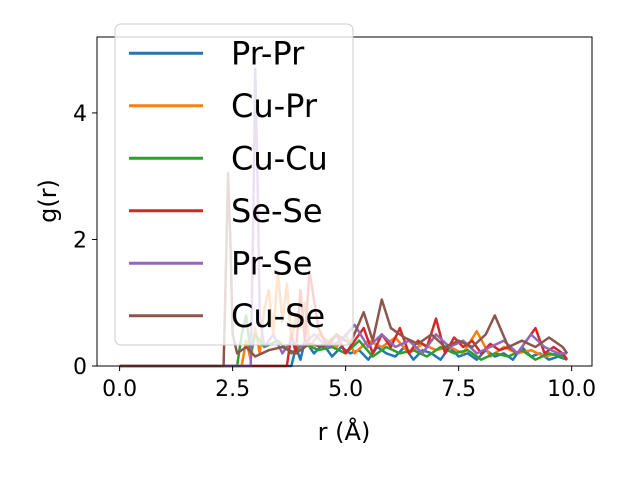 Image resolution: width=640 pixels, height=480 pixels. Describe the element at coordinates (279, 158) in the screenshot. I see `legend-label-cu-cu: Cu-Cu` at that location.